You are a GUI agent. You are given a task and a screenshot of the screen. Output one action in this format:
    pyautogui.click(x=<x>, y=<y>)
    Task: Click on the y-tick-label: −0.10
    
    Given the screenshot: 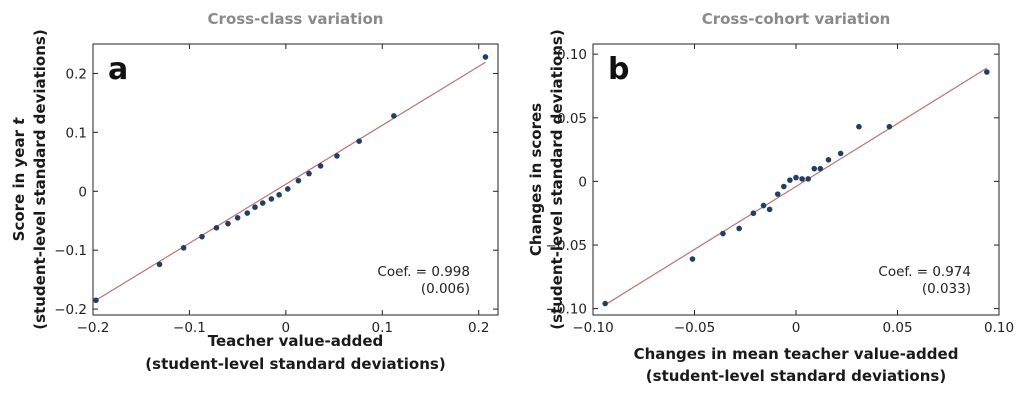 What is the action you would take?
    pyautogui.click(x=566, y=310)
    